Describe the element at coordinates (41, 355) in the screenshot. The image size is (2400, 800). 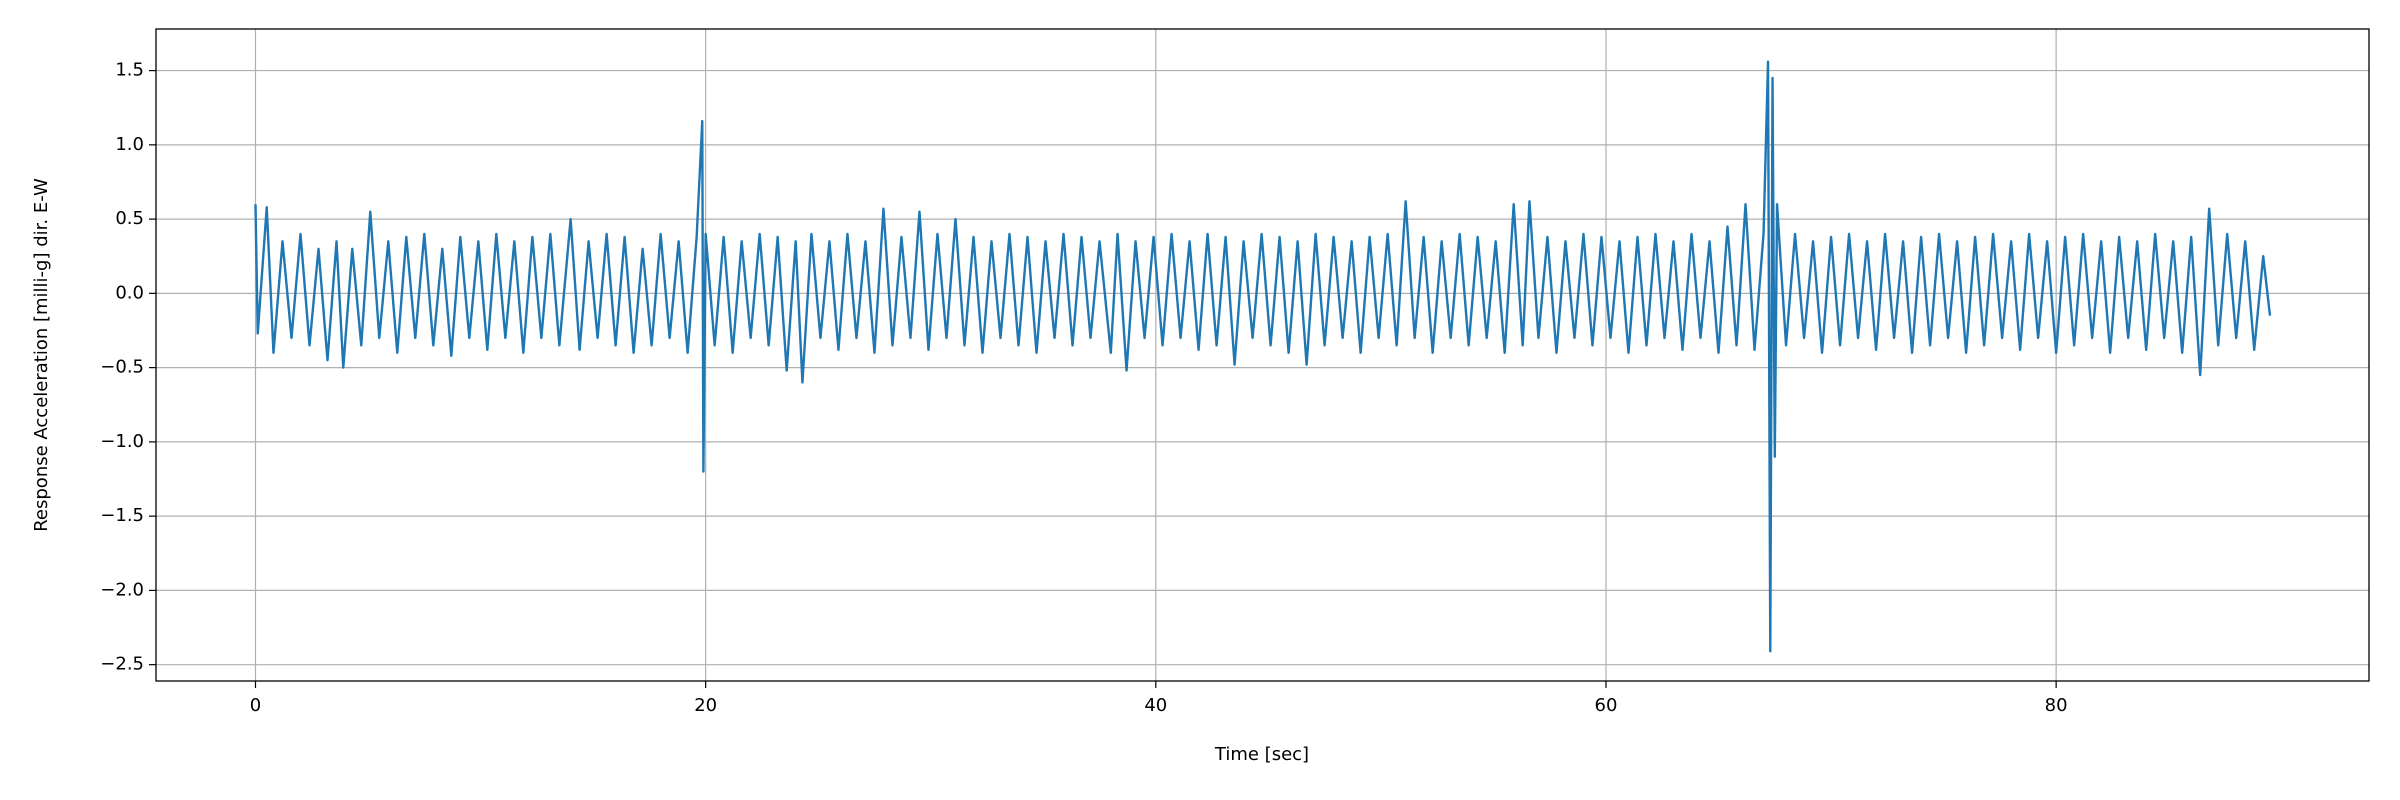
I see `y-axis-label: Response Acceleration [milli-g] dir. E-W` at that location.